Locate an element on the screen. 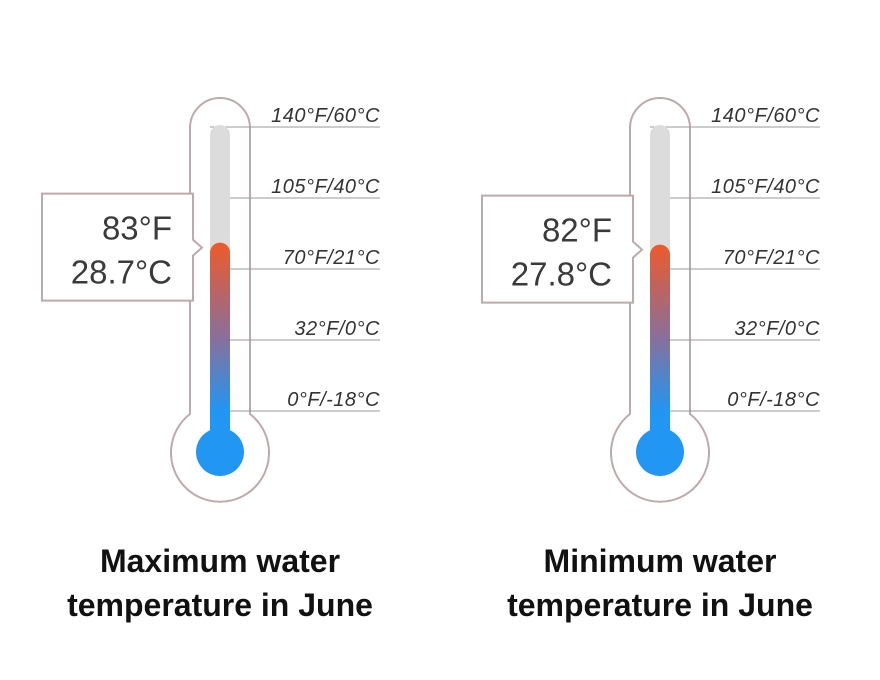 The image size is (880, 680). callout-fahrenheit: 83°F is located at coordinates (137, 228).